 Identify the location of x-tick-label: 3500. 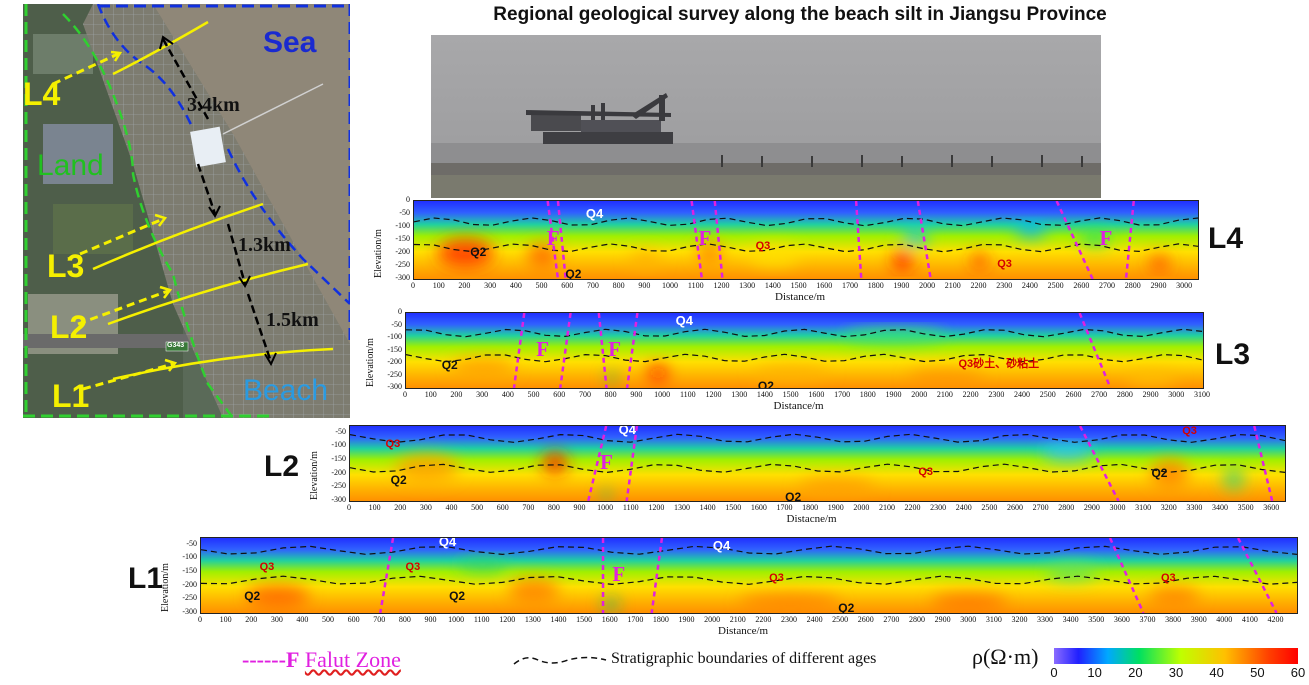
(1245, 507).